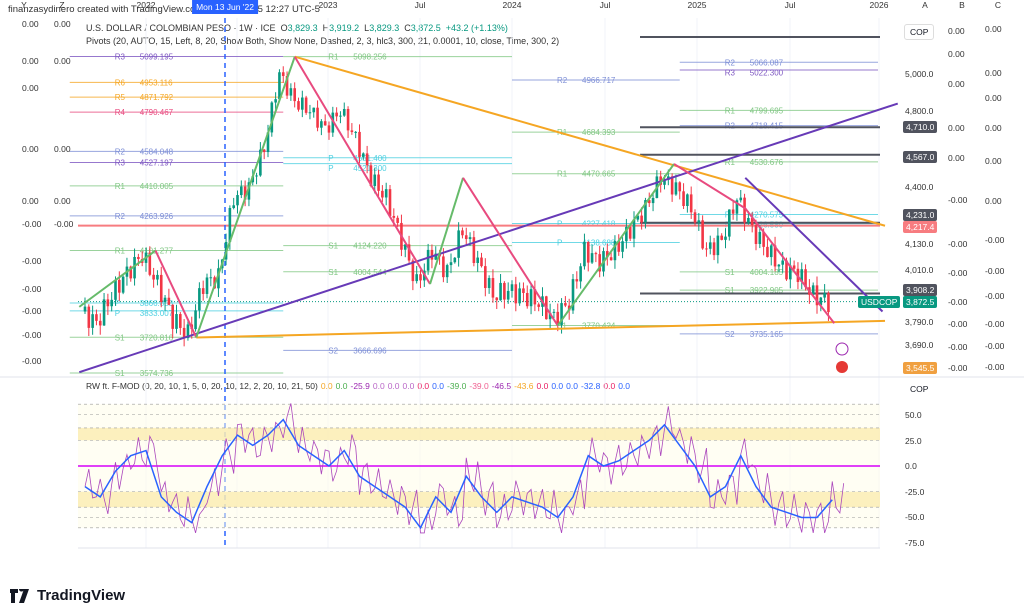 The height and width of the screenshot is (616, 1024). What do you see at coordinates (730, 334) in the screenshot?
I see `pivot-label: S2` at bounding box center [730, 334].